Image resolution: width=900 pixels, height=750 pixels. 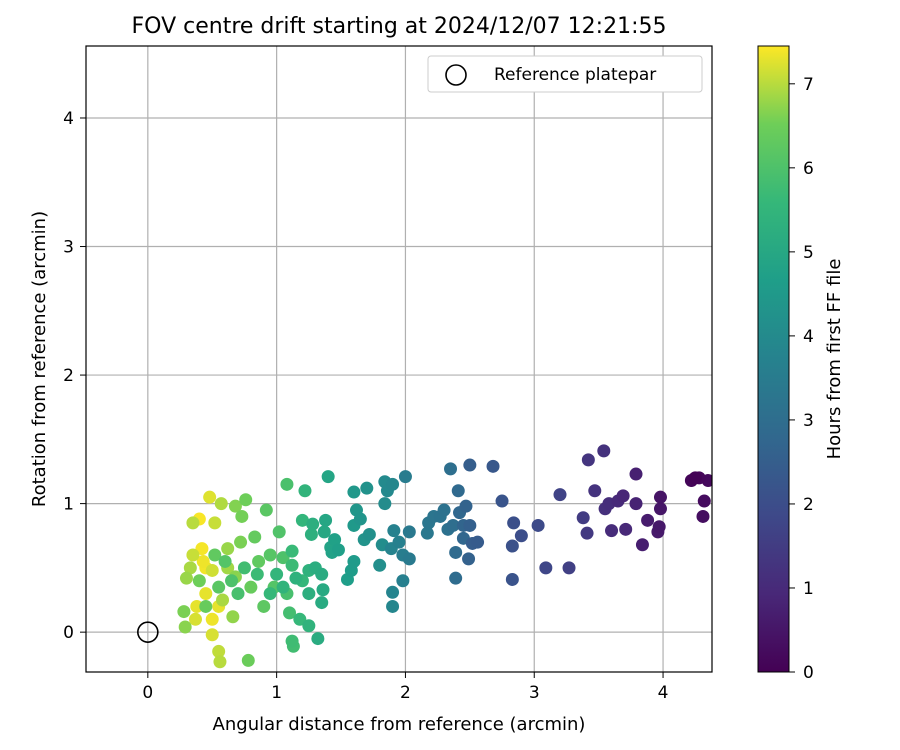 What do you see at coordinates (68, 633) in the screenshot?
I see `y-tick-label: 0` at bounding box center [68, 633].